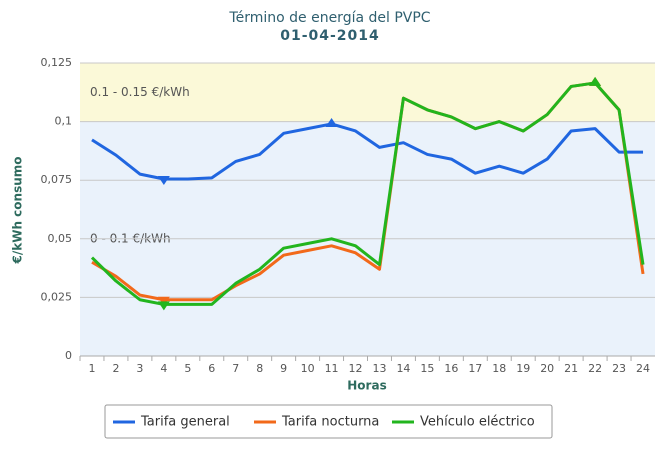  Describe the element at coordinates (403, 368) in the screenshot. I see `x-tick-label: 14` at that location.